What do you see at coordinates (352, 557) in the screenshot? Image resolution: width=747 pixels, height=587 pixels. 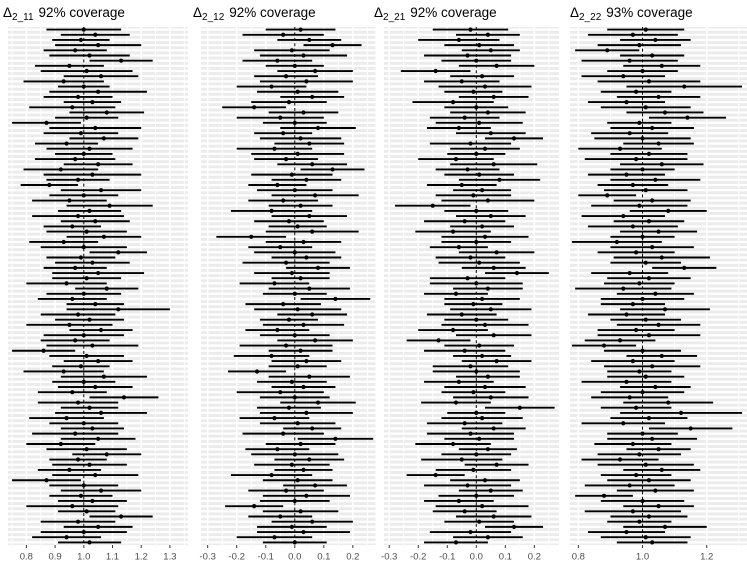 I see `tick-label: 0.2` at bounding box center [352, 557].